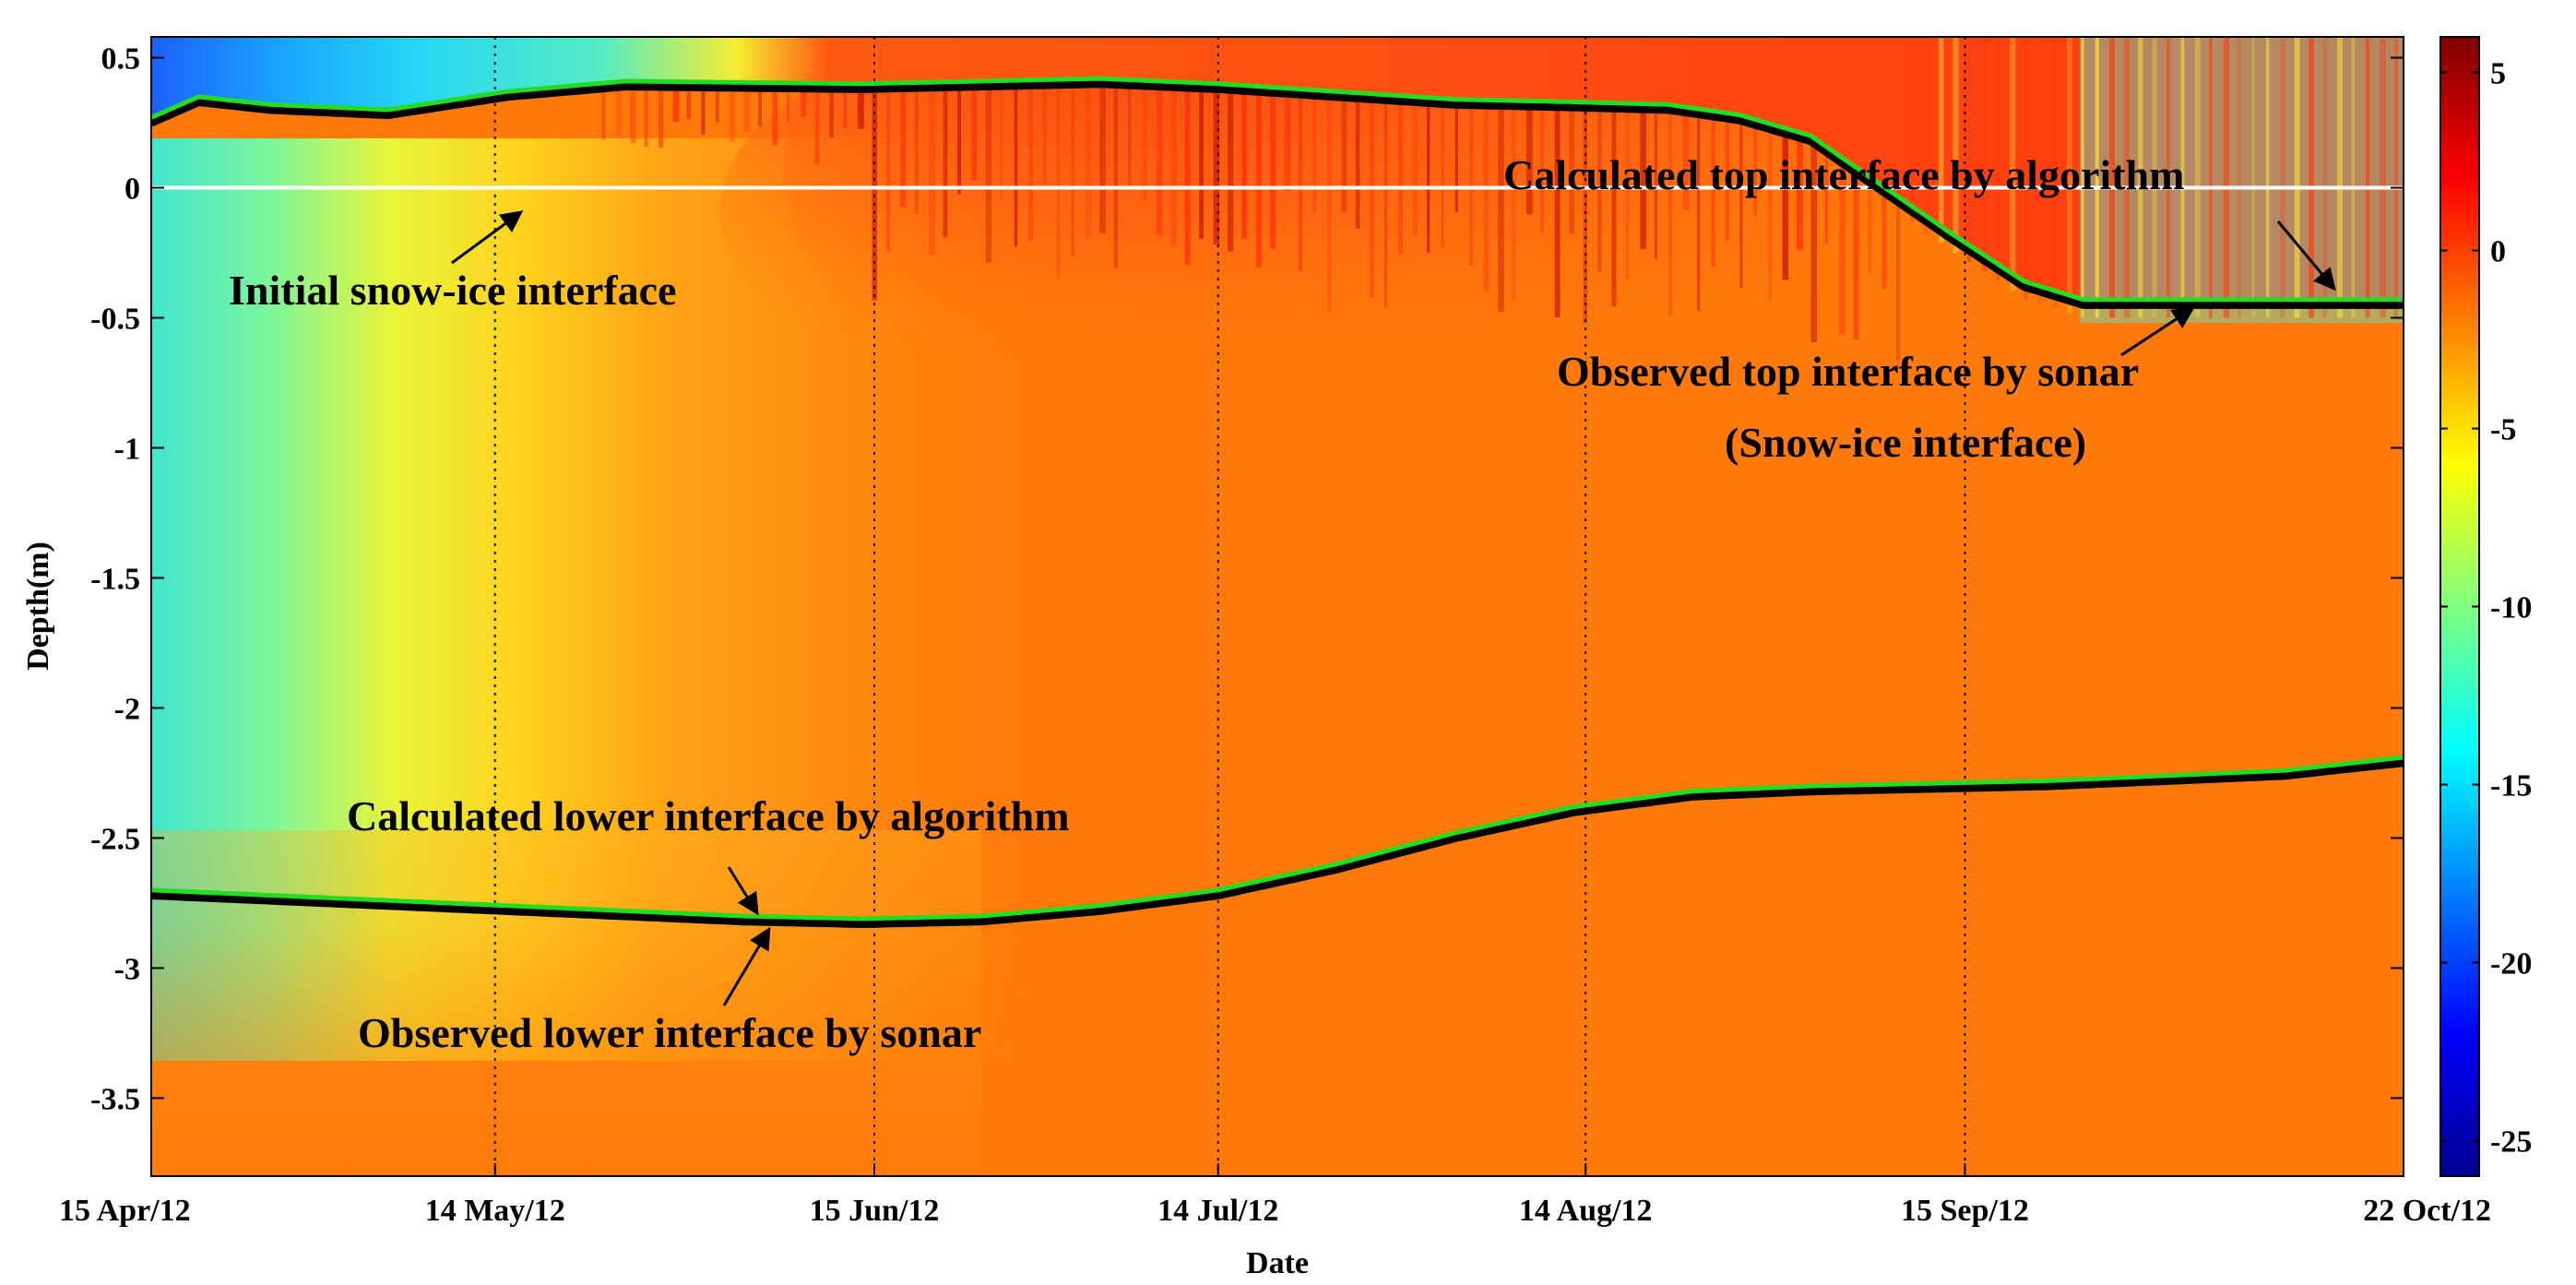  Describe the element at coordinates (2511, 785) in the screenshot. I see `colorbar-tick-label: -15` at that location.